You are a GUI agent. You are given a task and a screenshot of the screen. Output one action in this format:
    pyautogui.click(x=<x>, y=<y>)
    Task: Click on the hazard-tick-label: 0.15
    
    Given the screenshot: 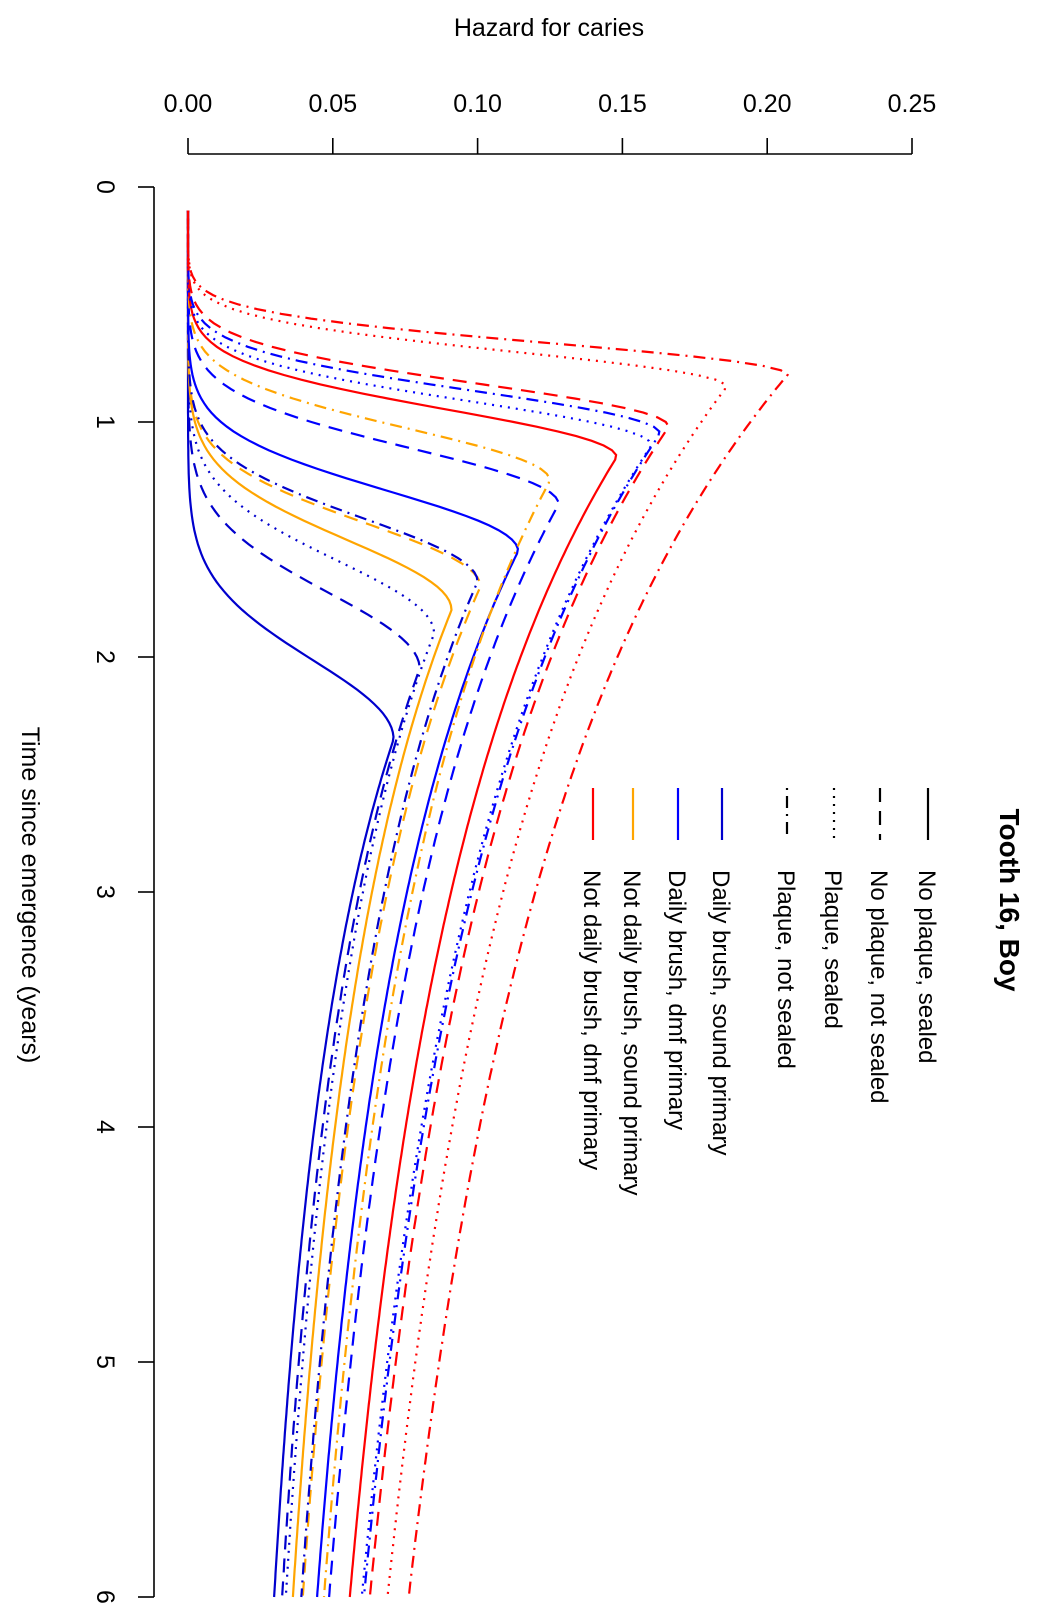 What is the action you would take?
    pyautogui.click(x=622, y=104)
    